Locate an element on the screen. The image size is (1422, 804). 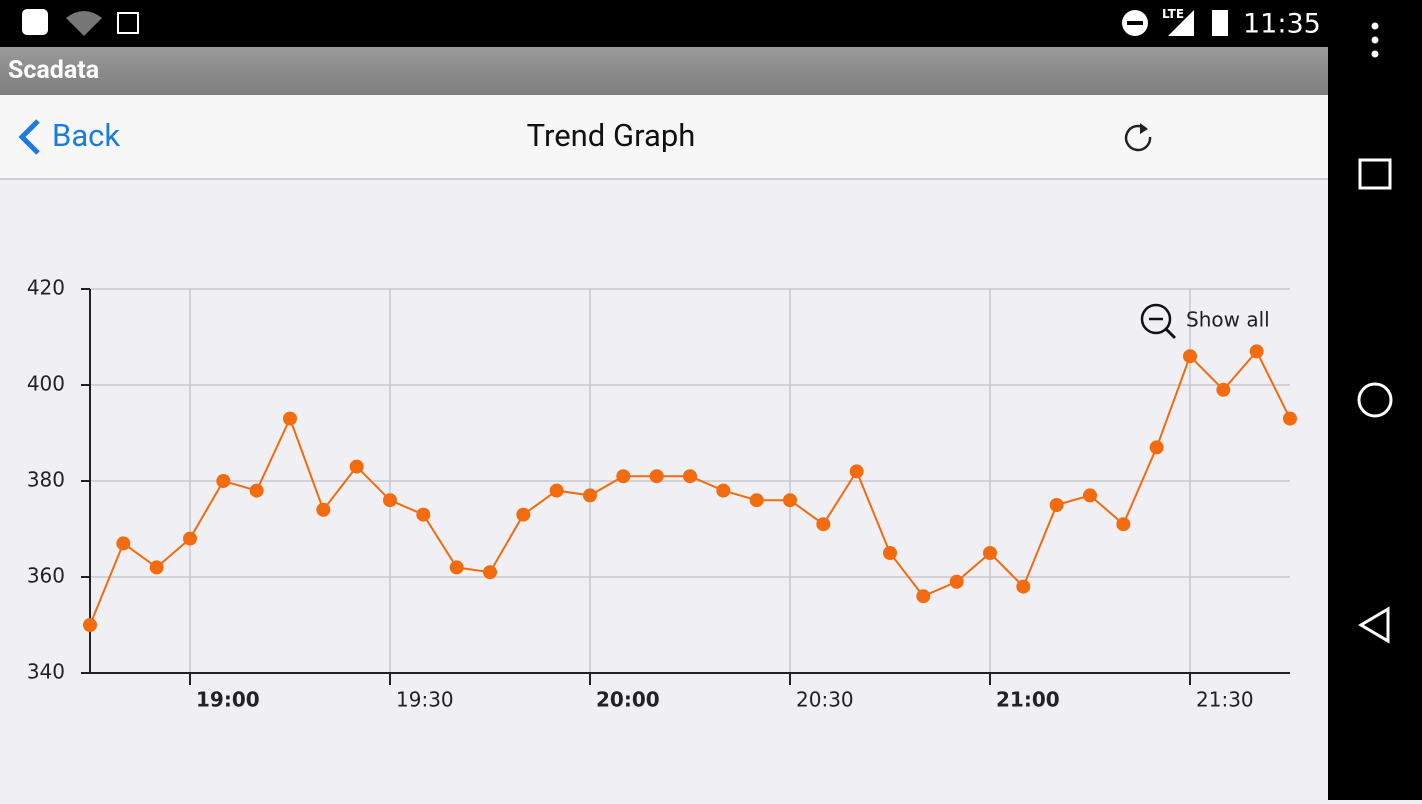
nav-bar is located at coordinates (1375, 400).